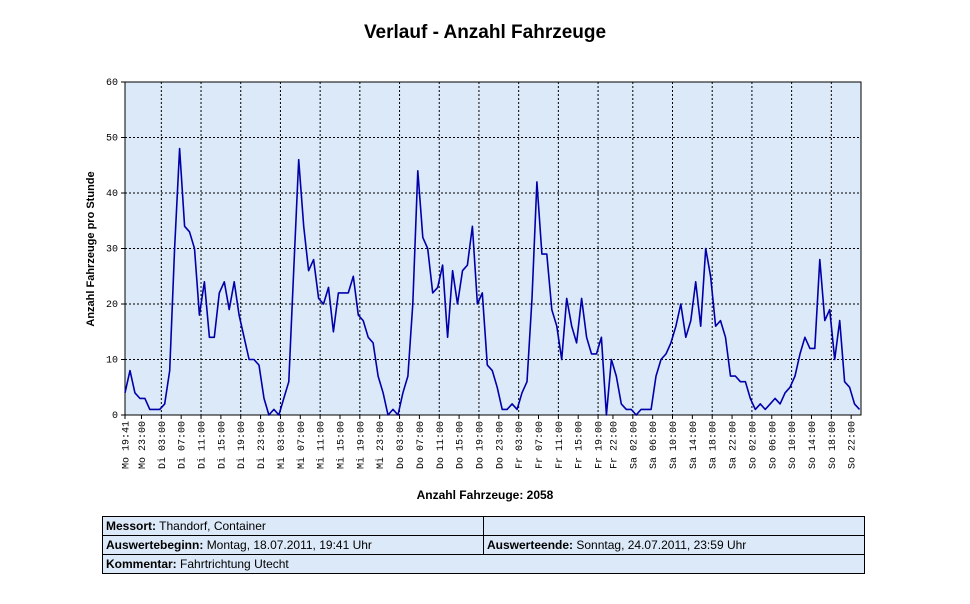 This screenshot has width=970, height=604. What do you see at coordinates (234, 564) in the screenshot?
I see `comment-value: Fahrtrichtung Utecht` at bounding box center [234, 564].